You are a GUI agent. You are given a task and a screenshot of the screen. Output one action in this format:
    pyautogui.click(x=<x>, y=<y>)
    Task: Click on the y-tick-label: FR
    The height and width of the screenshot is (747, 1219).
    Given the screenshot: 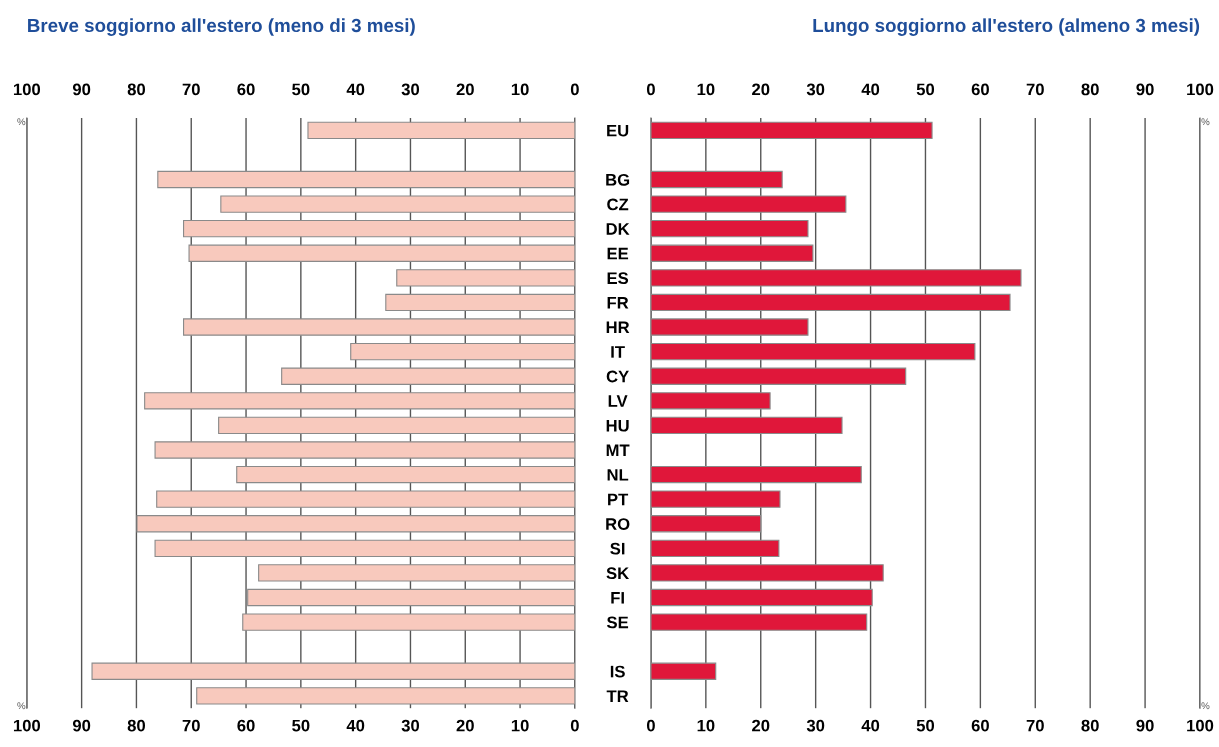 What is the action you would take?
    pyautogui.click(x=618, y=303)
    